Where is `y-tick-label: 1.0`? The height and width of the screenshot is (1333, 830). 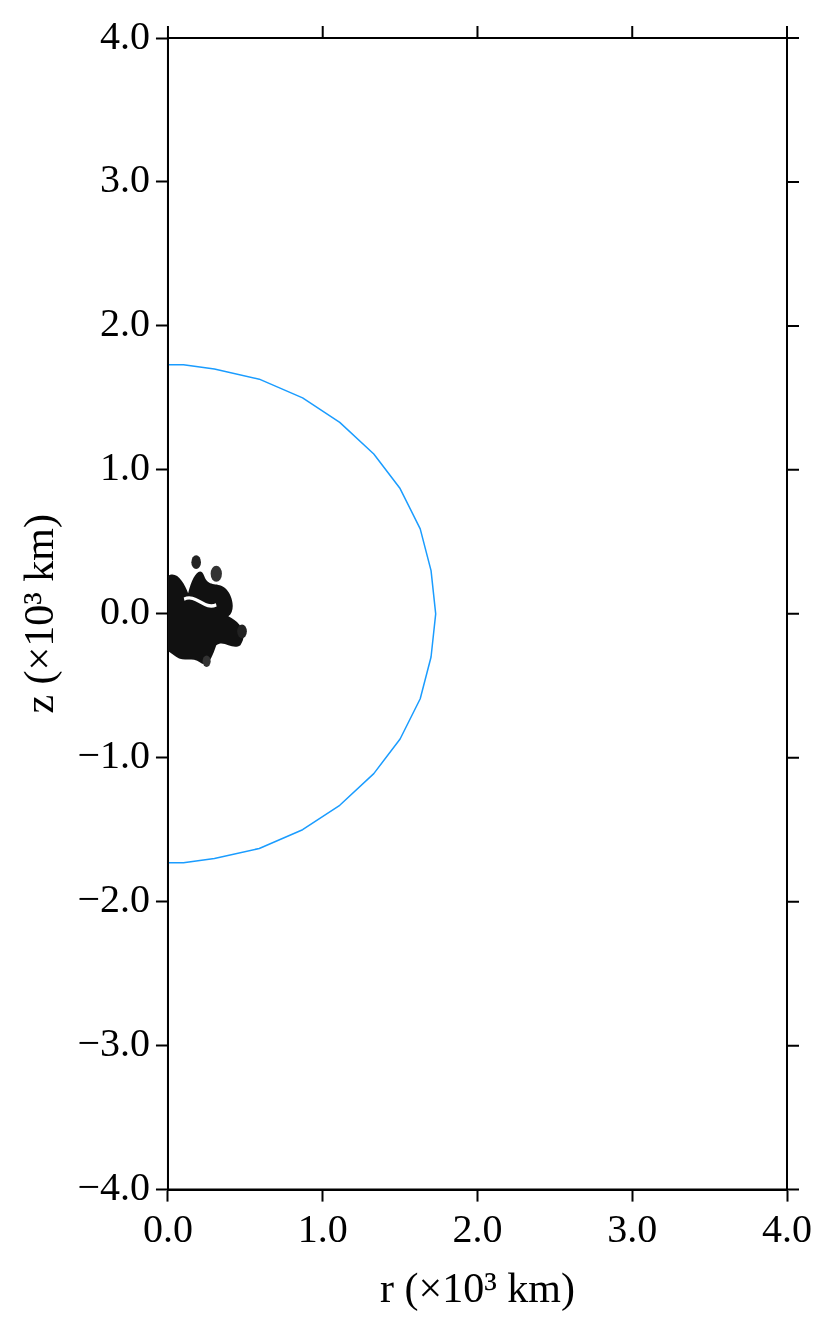 y-tick-label: 1.0 is located at coordinates (124, 467).